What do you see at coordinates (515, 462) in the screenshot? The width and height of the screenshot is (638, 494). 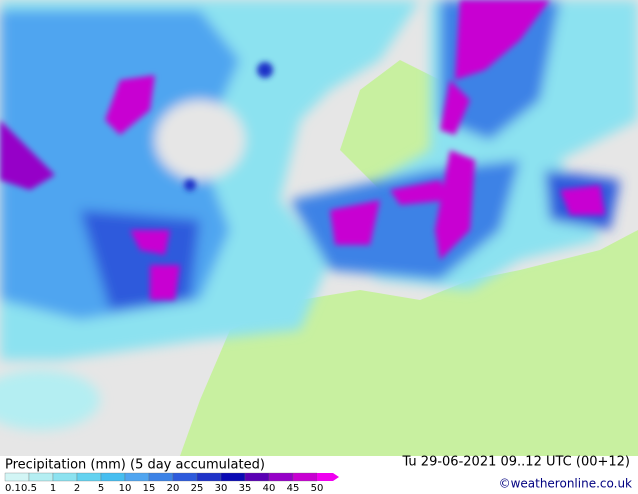 I see `valid-time: Tu 29-06-2021 09..12 UTC (00+12)` at bounding box center [515, 462].